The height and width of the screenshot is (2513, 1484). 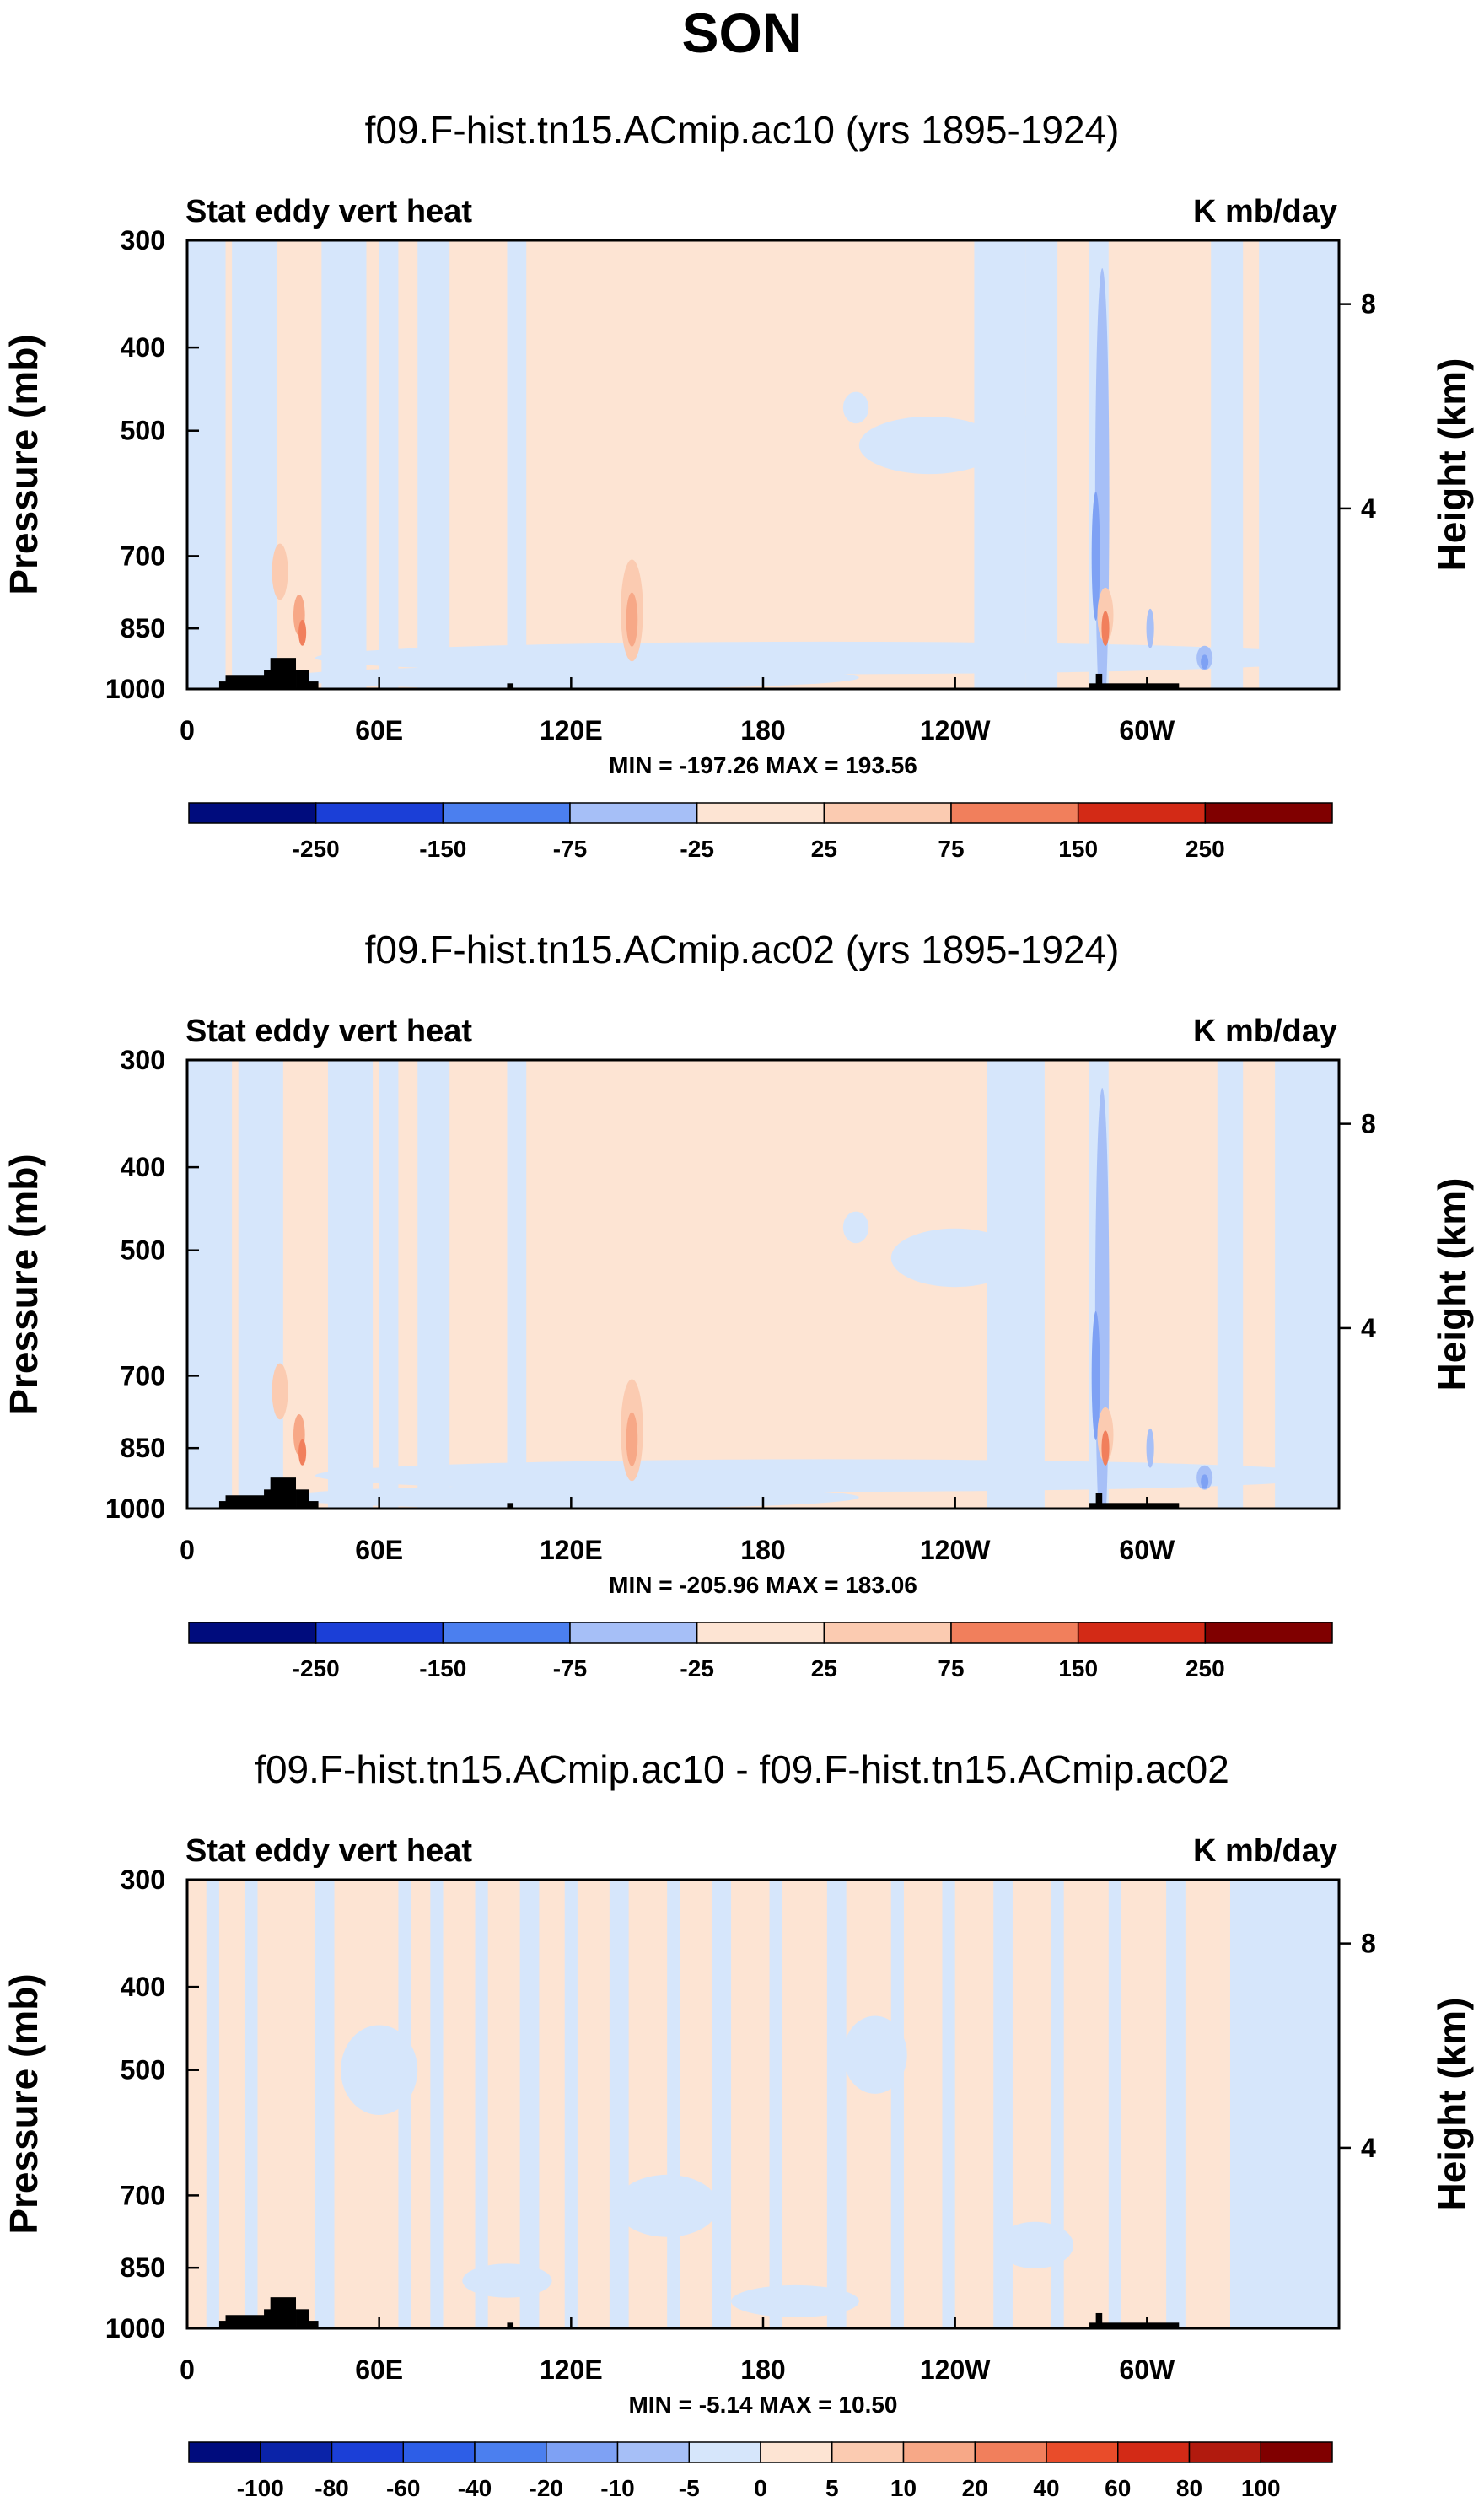 I want to click on colorbar-label: -75, so click(x=570, y=849).